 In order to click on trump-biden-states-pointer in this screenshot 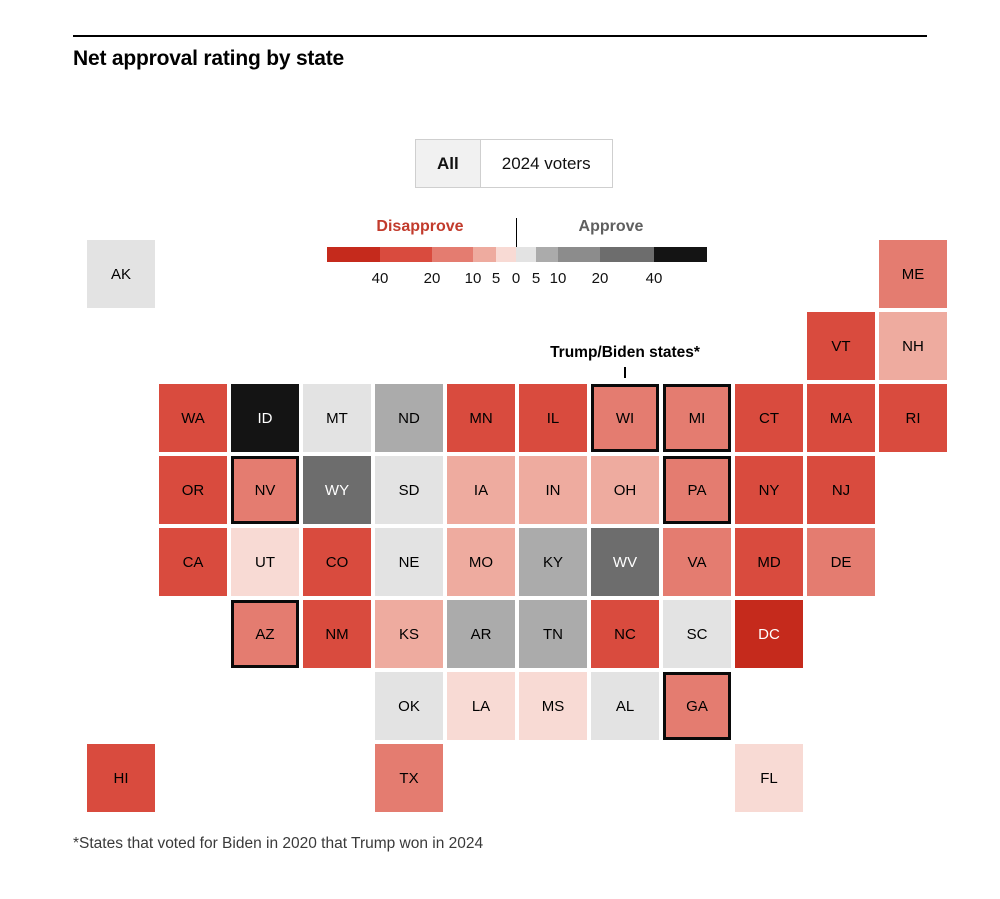, I will do `click(625, 372)`.